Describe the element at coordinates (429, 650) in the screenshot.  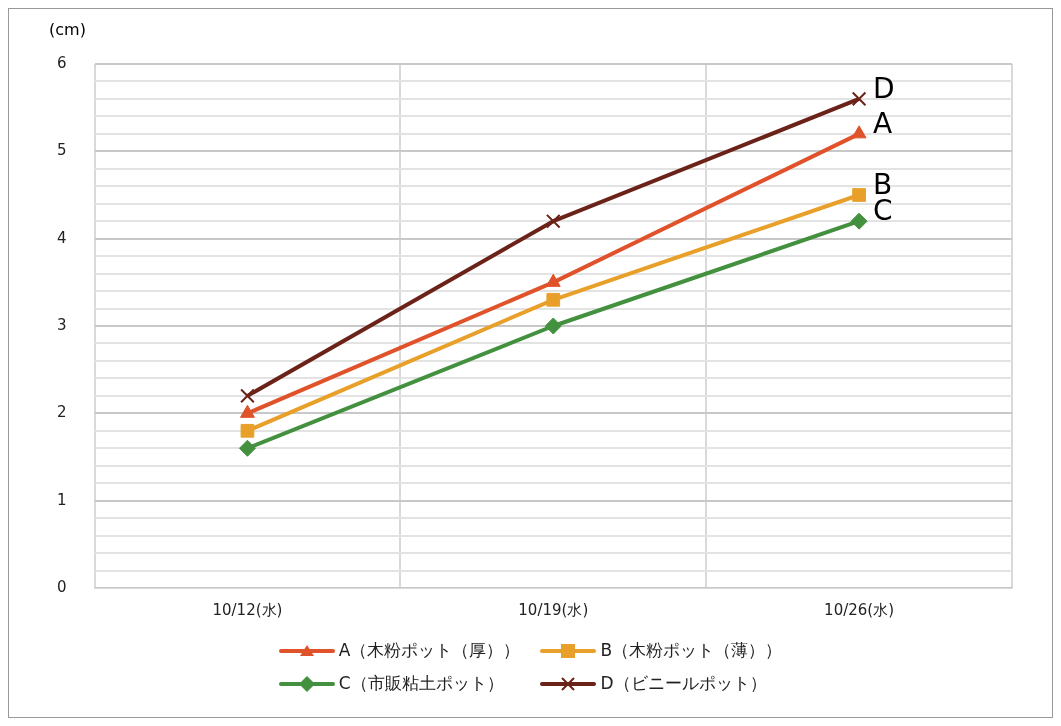
I see `legend-label: A（木粉ポット（厚））` at that location.